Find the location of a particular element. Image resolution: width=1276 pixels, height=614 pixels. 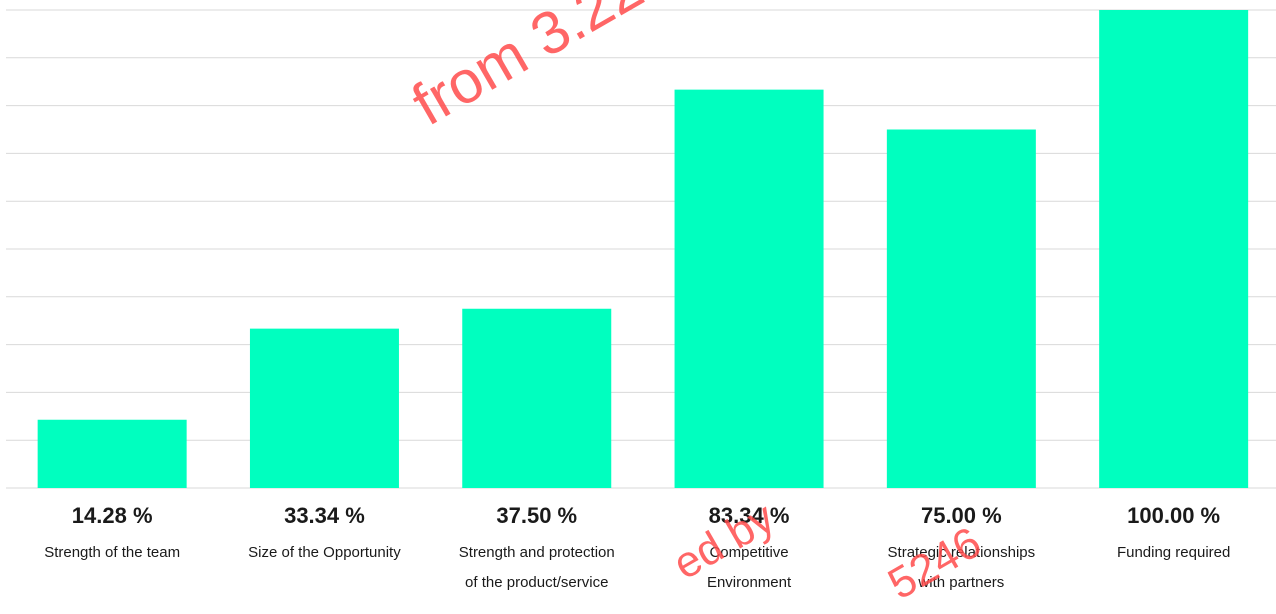

value-label: 75.00 % is located at coordinates (961, 515).